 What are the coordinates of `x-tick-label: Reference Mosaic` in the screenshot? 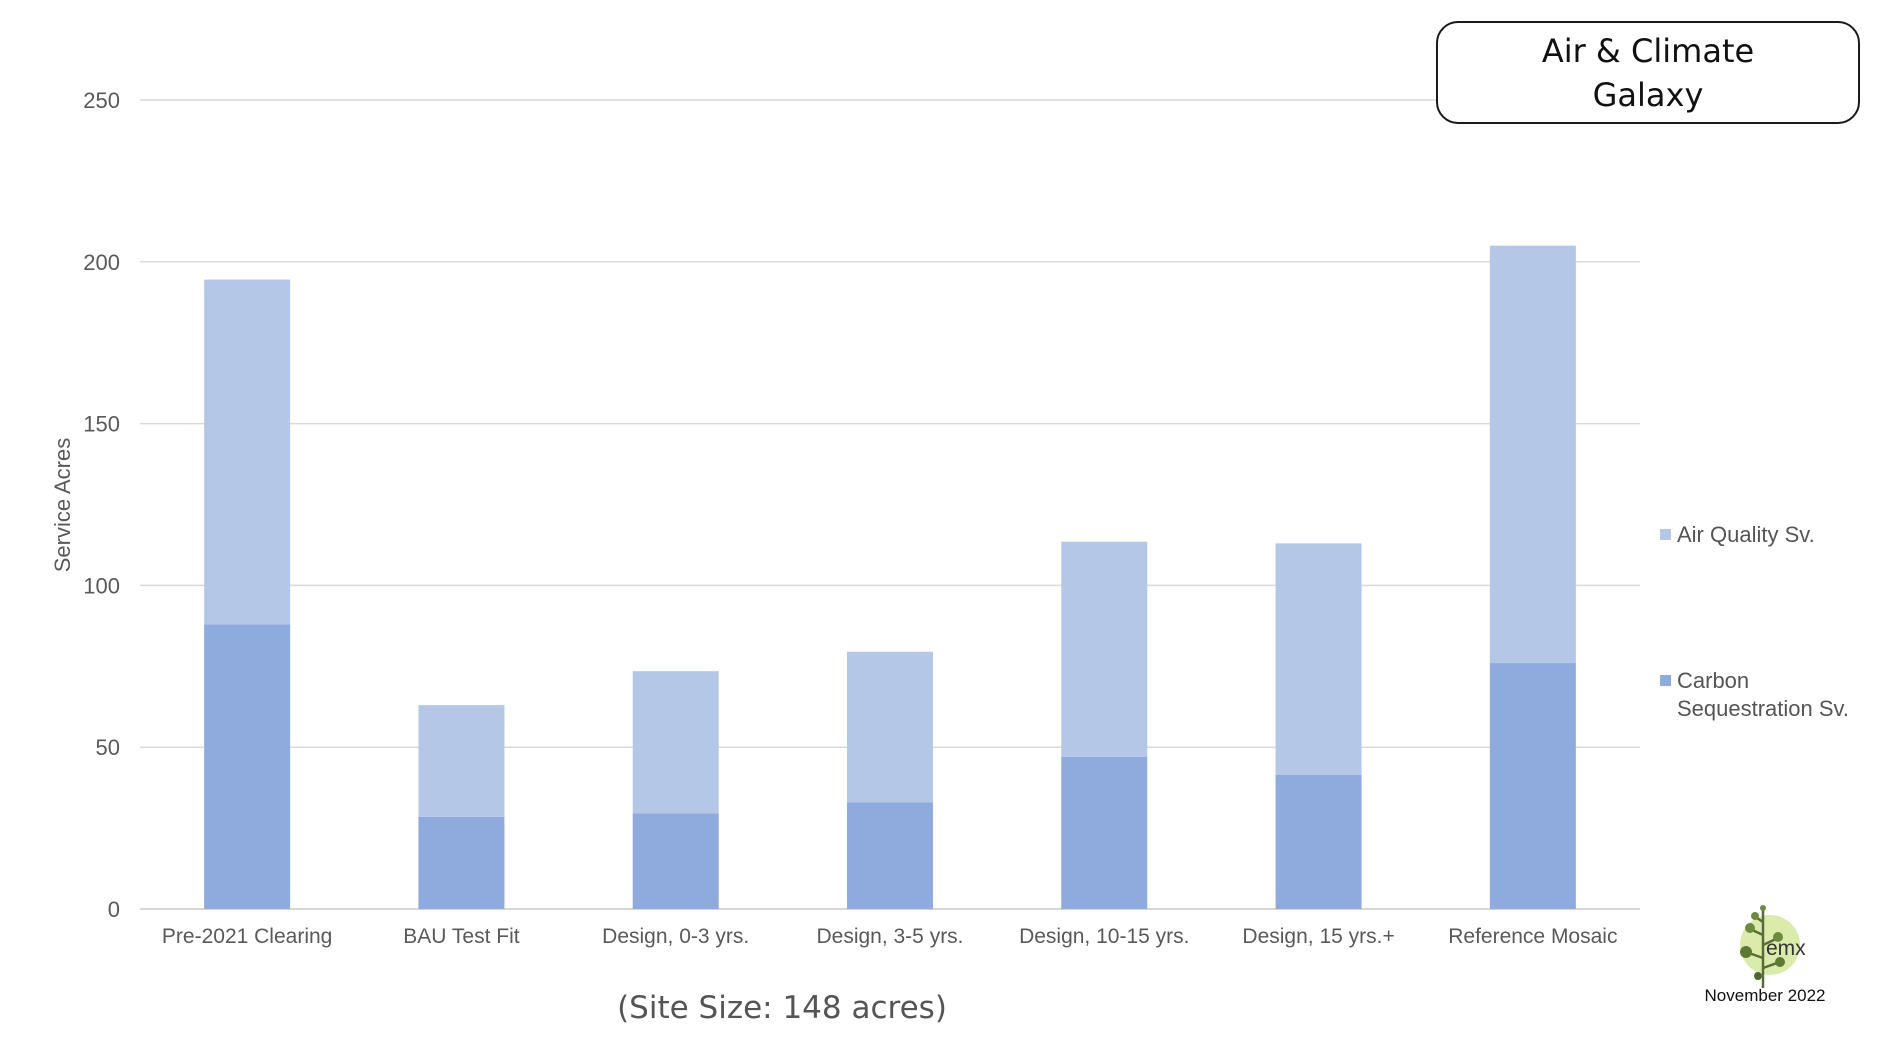 It's located at (1532, 936).